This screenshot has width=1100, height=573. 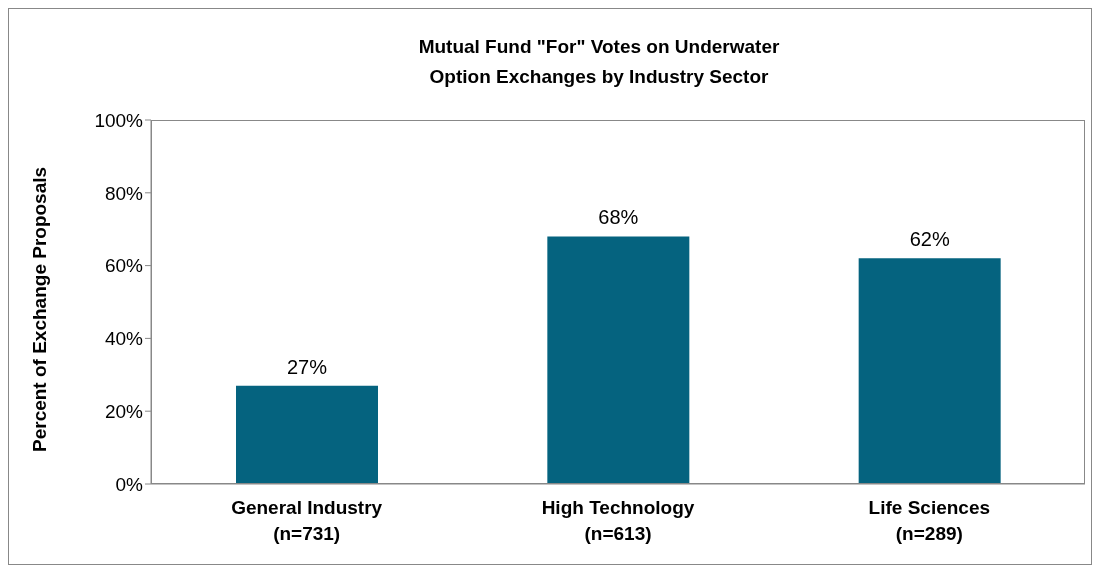 What do you see at coordinates (39, 309) in the screenshot?
I see `y-axis-title: Percent of Exchange Proposals` at bounding box center [39, 309].